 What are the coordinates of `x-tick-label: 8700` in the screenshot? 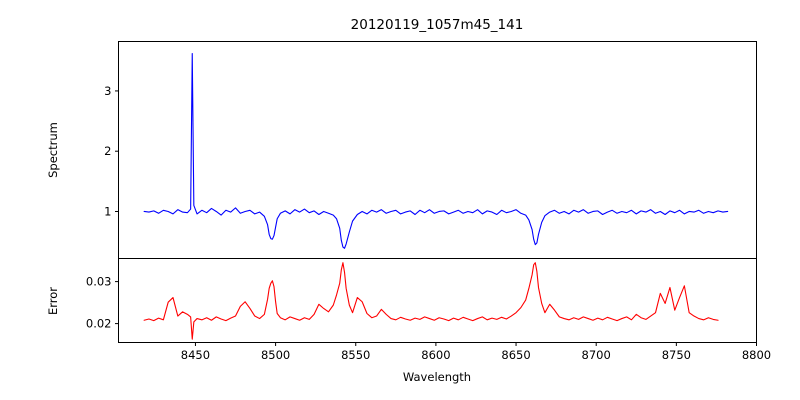 It's located at (596, 355).